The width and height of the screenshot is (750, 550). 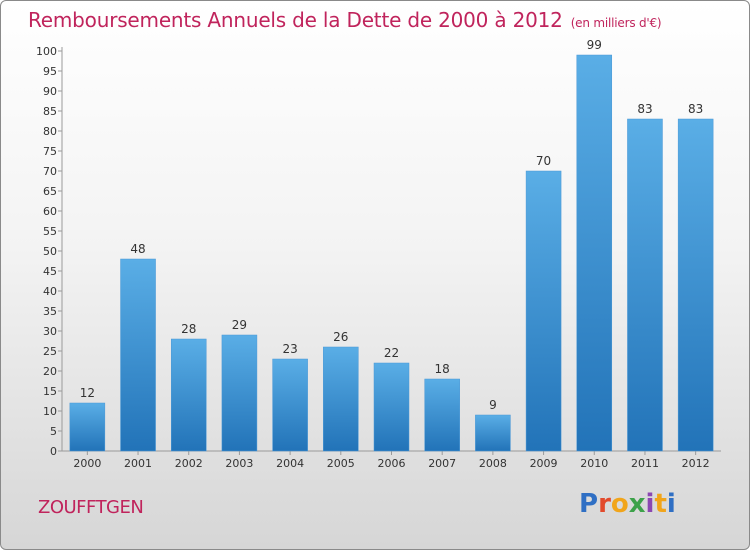 What do you see at coordinates (695, 285) in the screenshot?
I see `bar-2012` at bounding box center [695, 285].